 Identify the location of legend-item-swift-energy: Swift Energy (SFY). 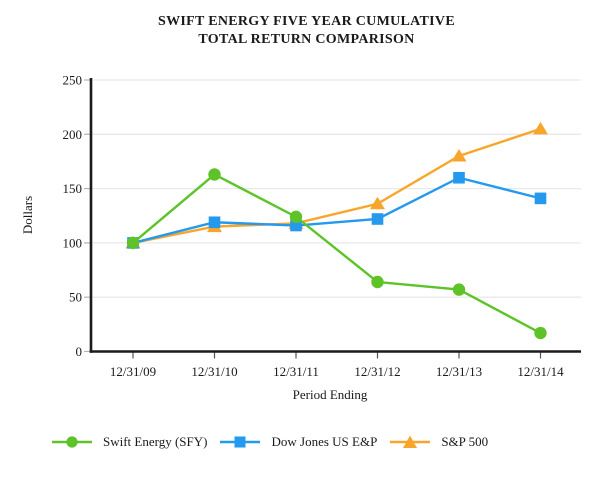
(129, 442).